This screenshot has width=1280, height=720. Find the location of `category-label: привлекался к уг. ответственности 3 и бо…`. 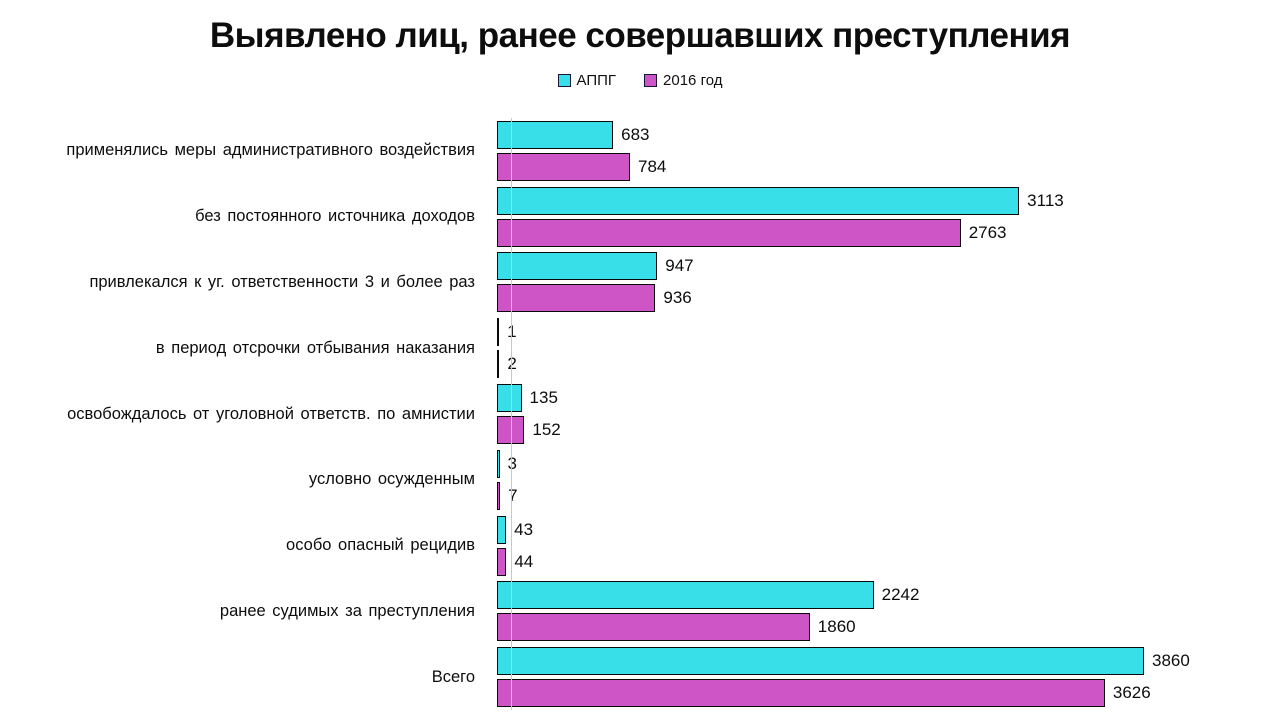

category-label: привлекался к уг. ответственности 3 и бо… is located at coordinates (282, 281).